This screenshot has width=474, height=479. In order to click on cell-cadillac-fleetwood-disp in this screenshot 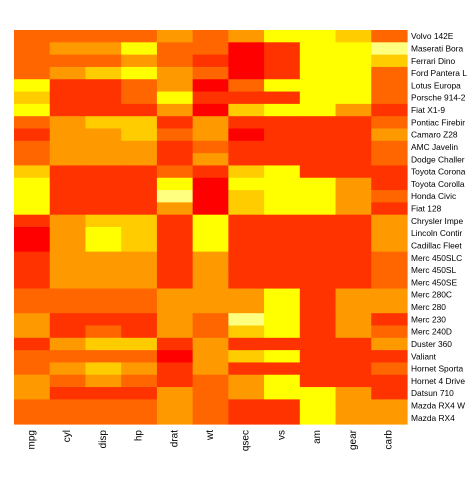, I will do `click(103, 246)`.